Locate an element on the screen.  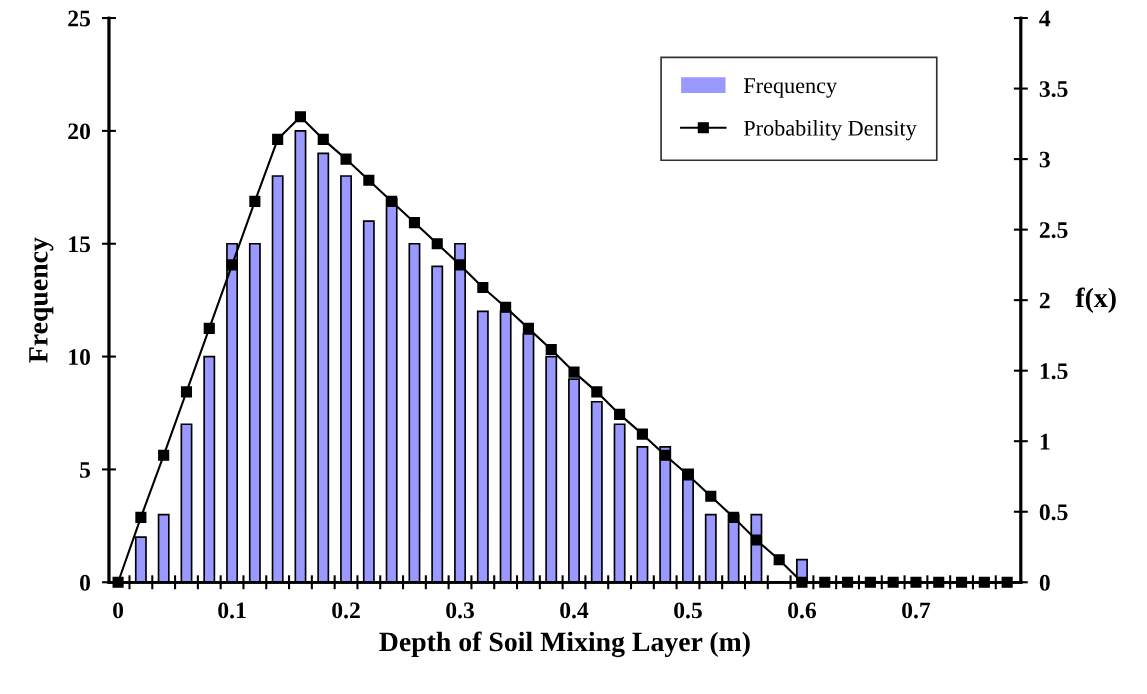
y2-tick-label: 3 is located at coordinates (1044, 159).